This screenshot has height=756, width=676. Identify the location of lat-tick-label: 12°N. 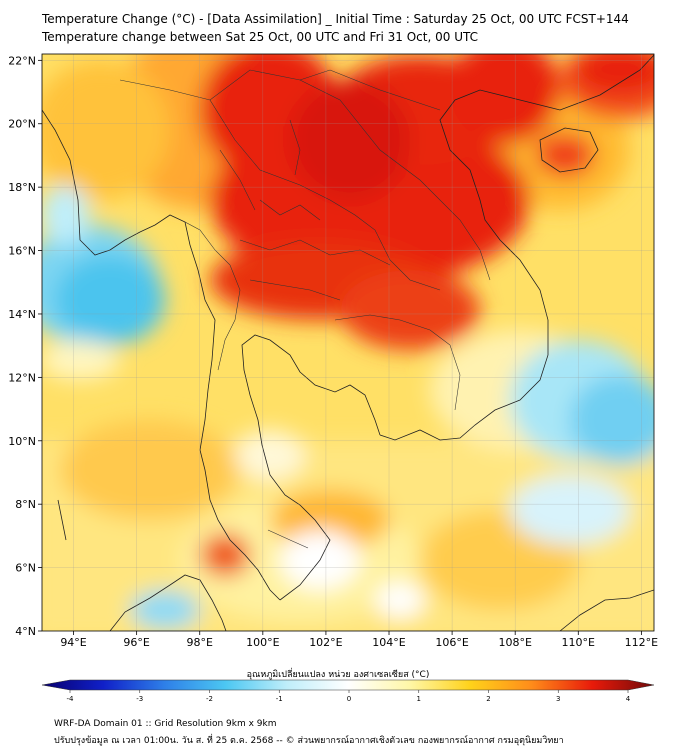
(22, 377).